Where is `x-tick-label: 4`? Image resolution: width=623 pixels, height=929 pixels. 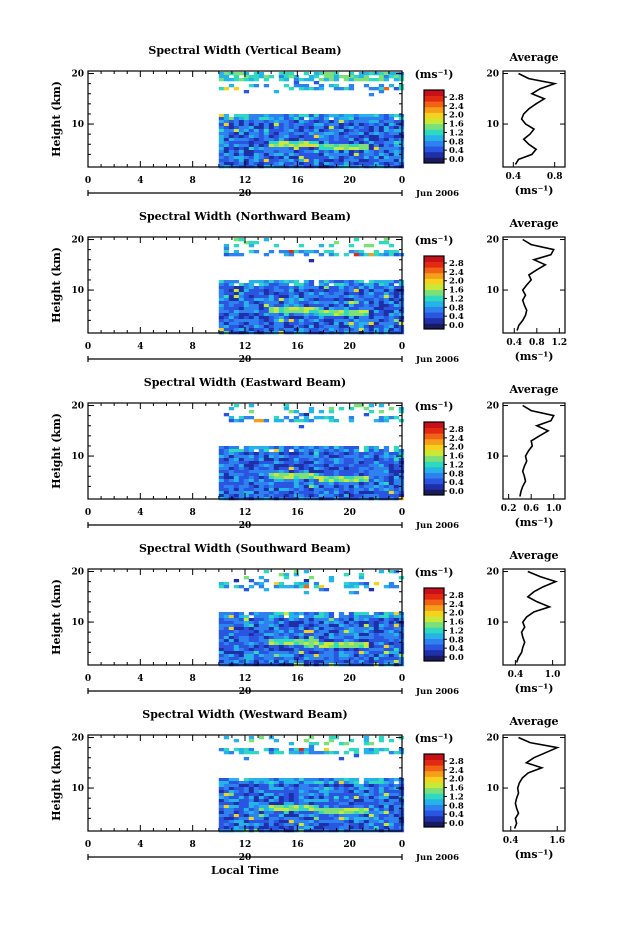 x-tick-label: 4 is located at coordinates (140, 181).